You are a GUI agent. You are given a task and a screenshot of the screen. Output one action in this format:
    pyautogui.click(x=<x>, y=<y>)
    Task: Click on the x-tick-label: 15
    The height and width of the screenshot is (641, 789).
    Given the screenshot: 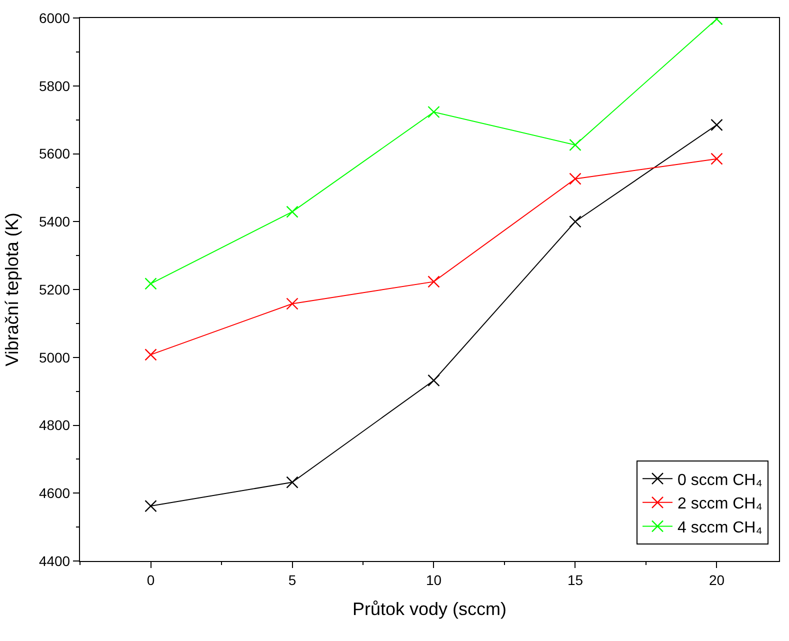 What is the action you would take?
    pyautogui.click(x=575, y=580)
    